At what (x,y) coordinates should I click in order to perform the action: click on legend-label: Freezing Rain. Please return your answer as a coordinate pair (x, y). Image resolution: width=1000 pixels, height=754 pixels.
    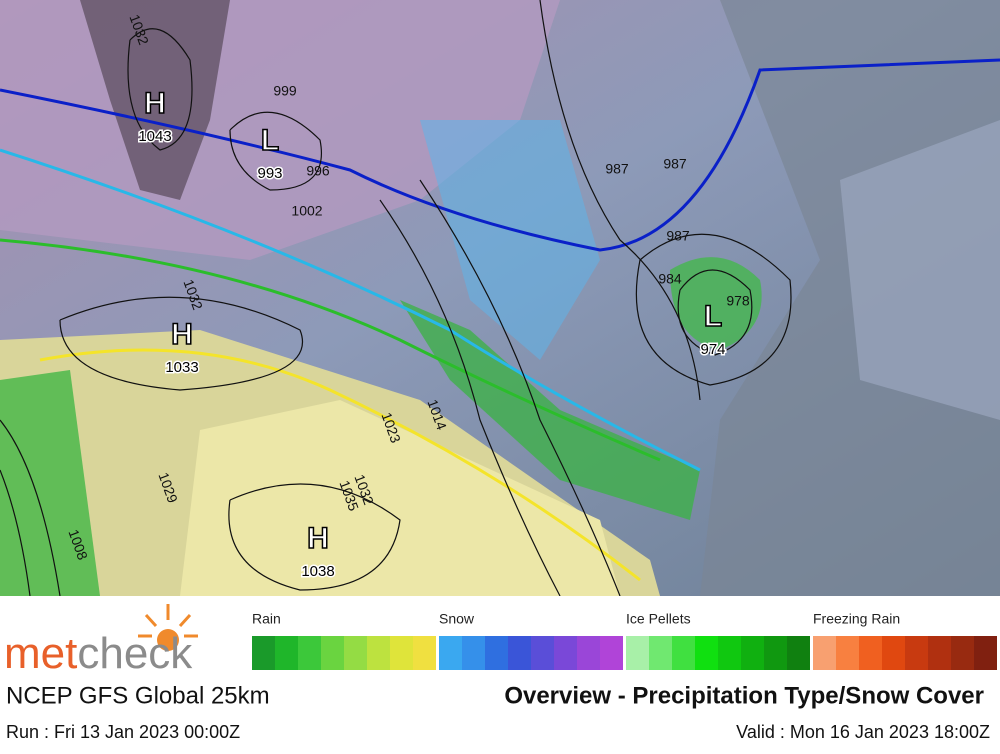
    Looking at the image, I should click on (856, 619).